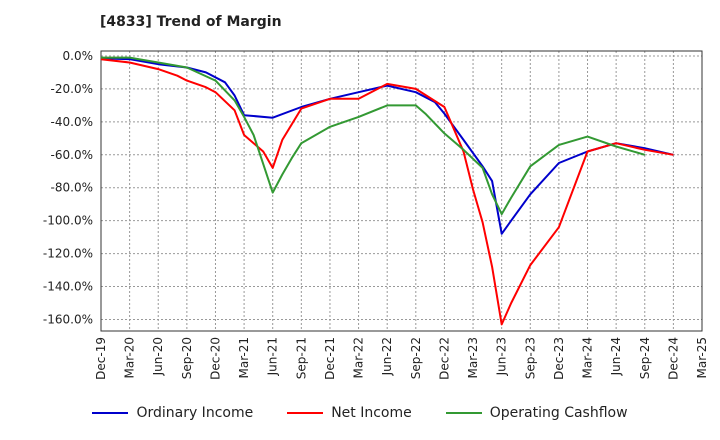 This screenshot has height=440, width=720. I want to click on legend-item: Ordinary Income, so click(172, 413).